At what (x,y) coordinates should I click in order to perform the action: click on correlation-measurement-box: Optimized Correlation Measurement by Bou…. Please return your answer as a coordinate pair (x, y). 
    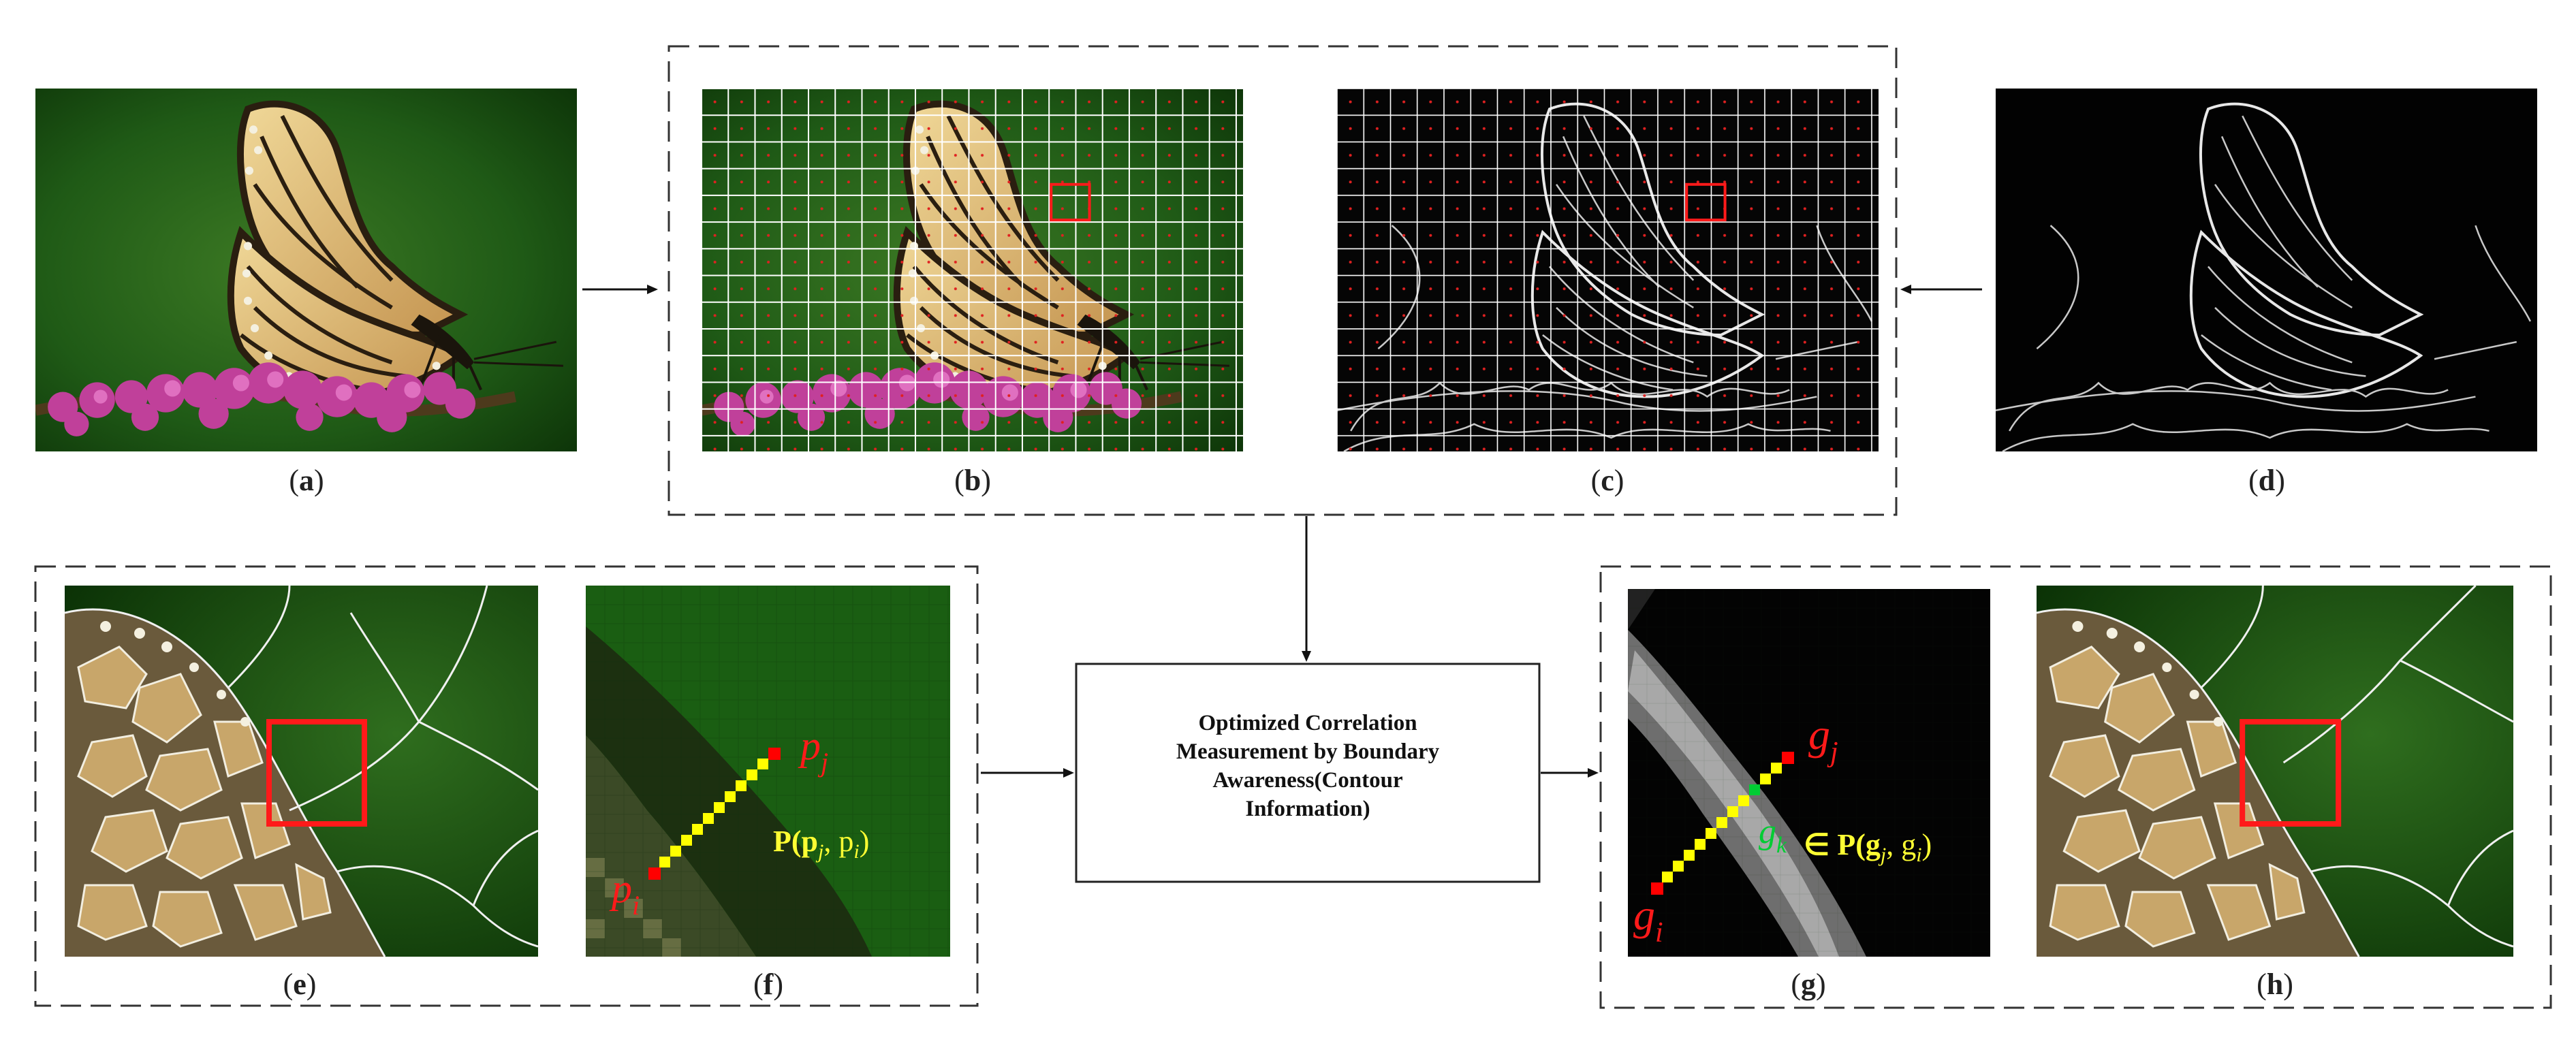
    Looking at the image, I should click on (1308, 773).